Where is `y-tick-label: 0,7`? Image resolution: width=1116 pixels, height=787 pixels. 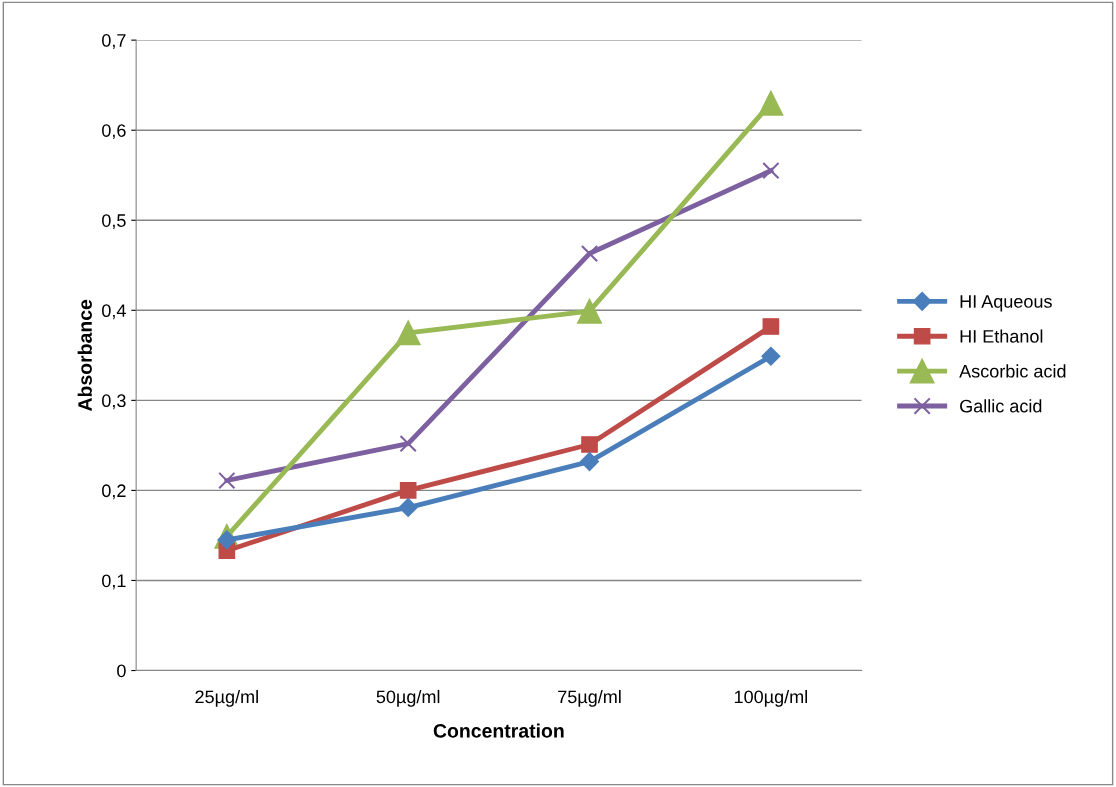
y-tick-label: 0,7 is located at coordinates (114, 41).